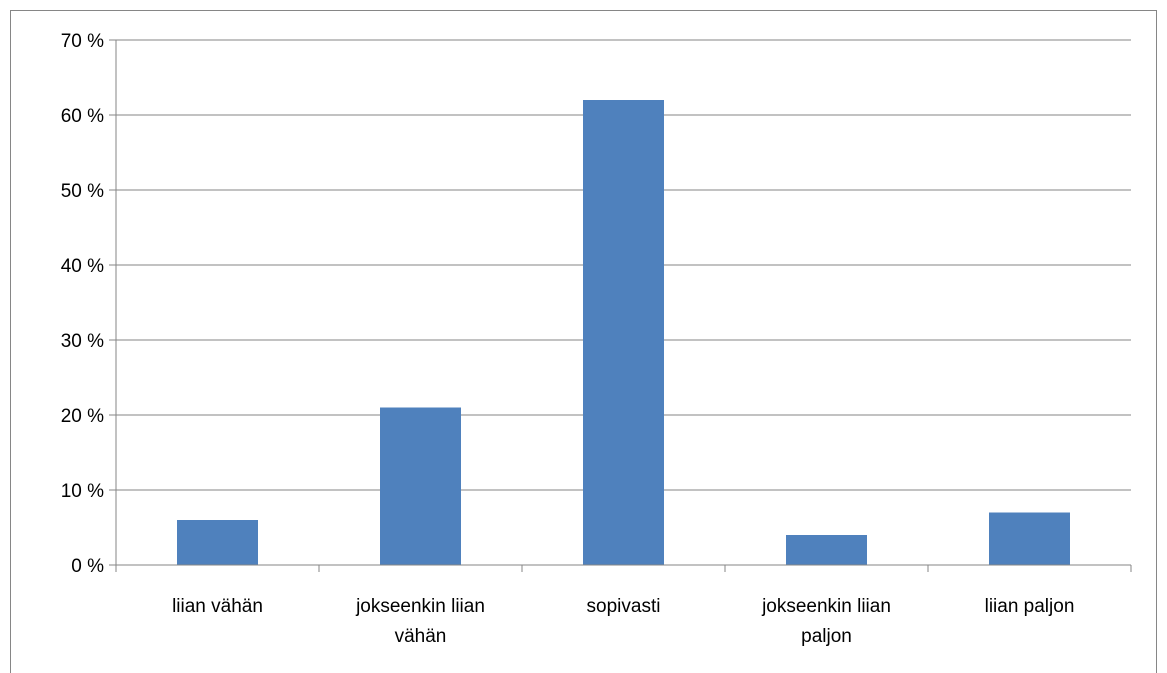 This screenshot has height=673, width=1167. What do you see at coordinates (82, 191) in the screenshot?
I see `y-tick-label: 50 %` at bounding box center [82, 191].